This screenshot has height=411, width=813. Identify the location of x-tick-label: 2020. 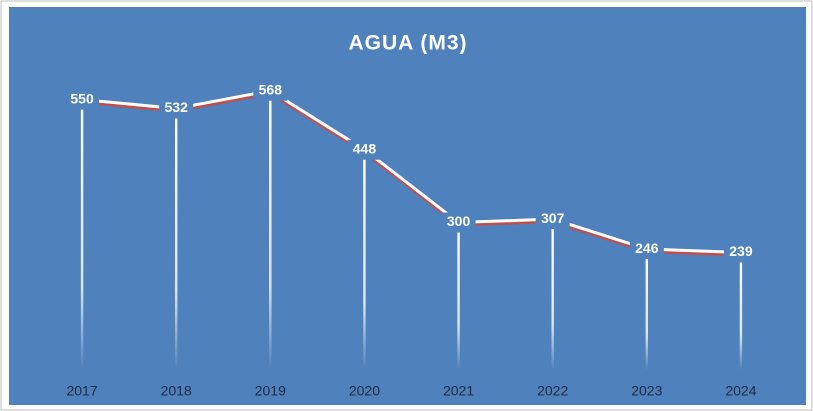
(364, 391).